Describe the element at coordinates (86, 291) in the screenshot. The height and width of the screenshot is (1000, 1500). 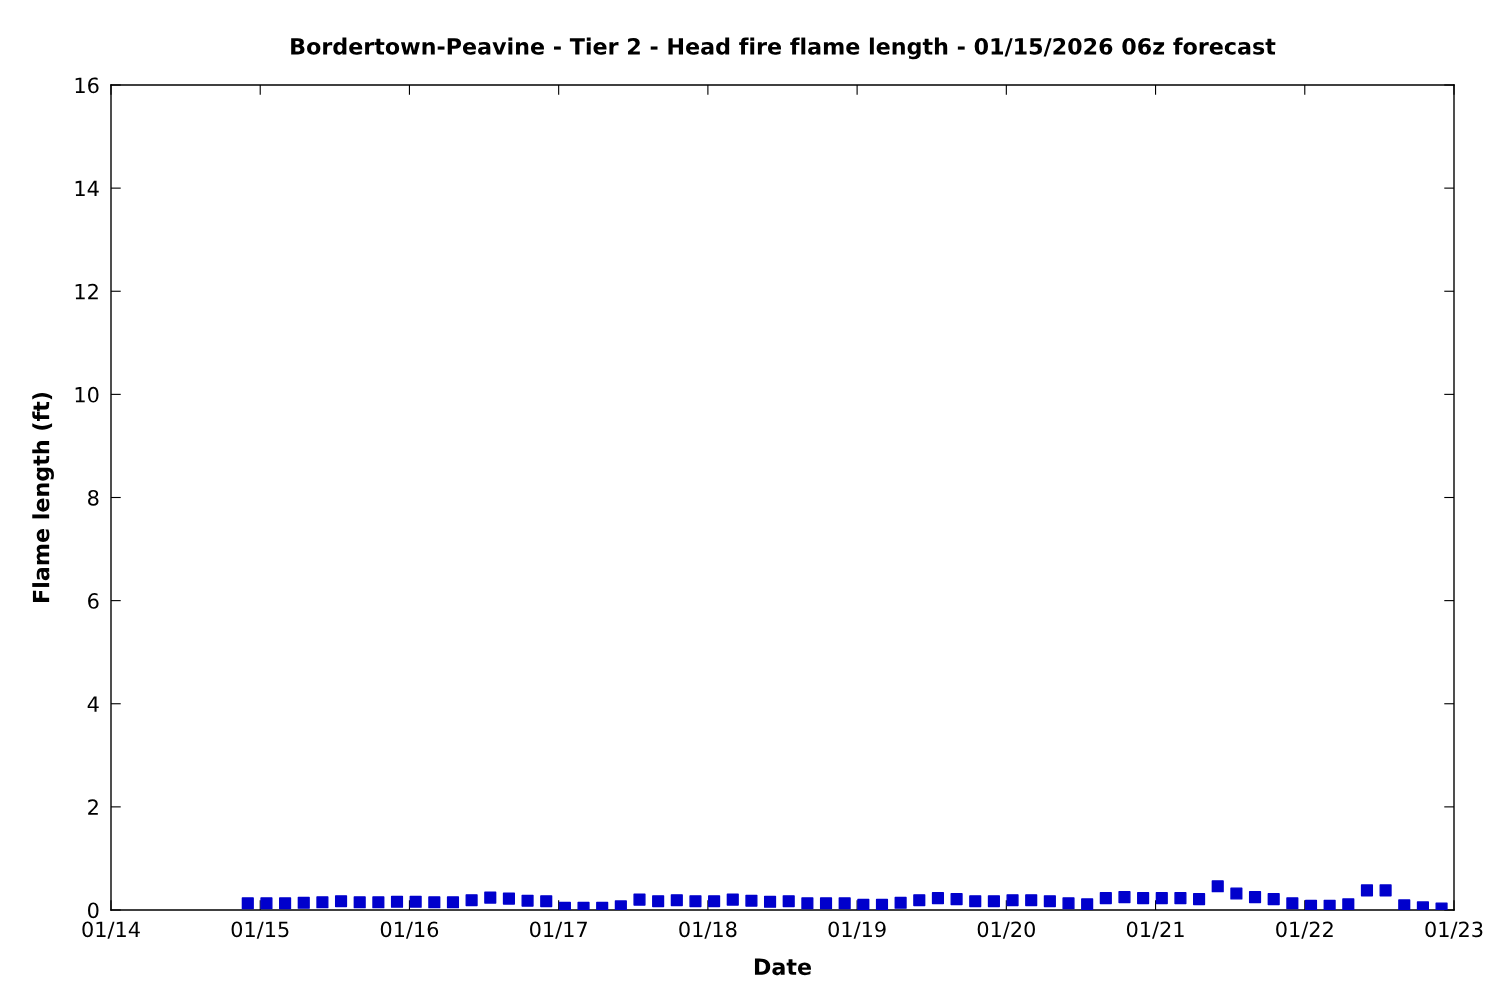
I see `y-tick-label: 12` at that location.